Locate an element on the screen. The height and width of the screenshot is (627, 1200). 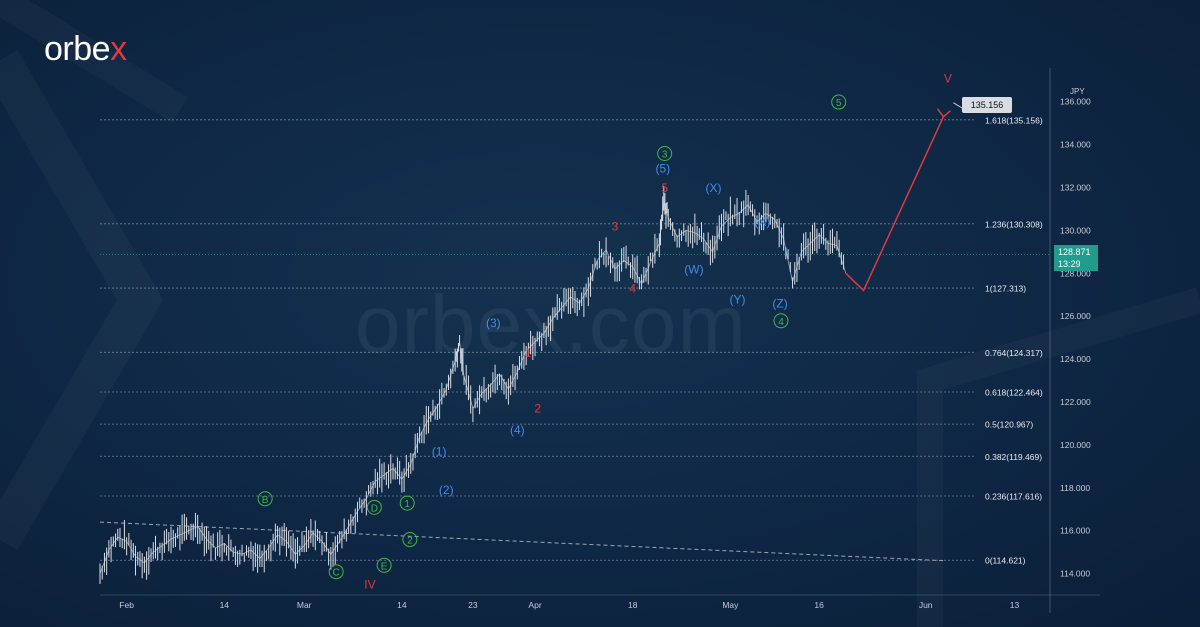
fib-label: 1.618(135.156) is located at coordinates (1014, 120).